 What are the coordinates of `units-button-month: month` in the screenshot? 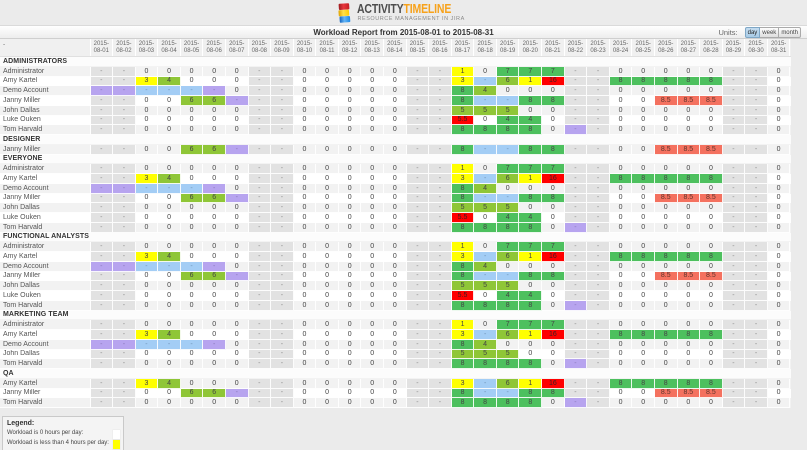 It's located at (789, 32).